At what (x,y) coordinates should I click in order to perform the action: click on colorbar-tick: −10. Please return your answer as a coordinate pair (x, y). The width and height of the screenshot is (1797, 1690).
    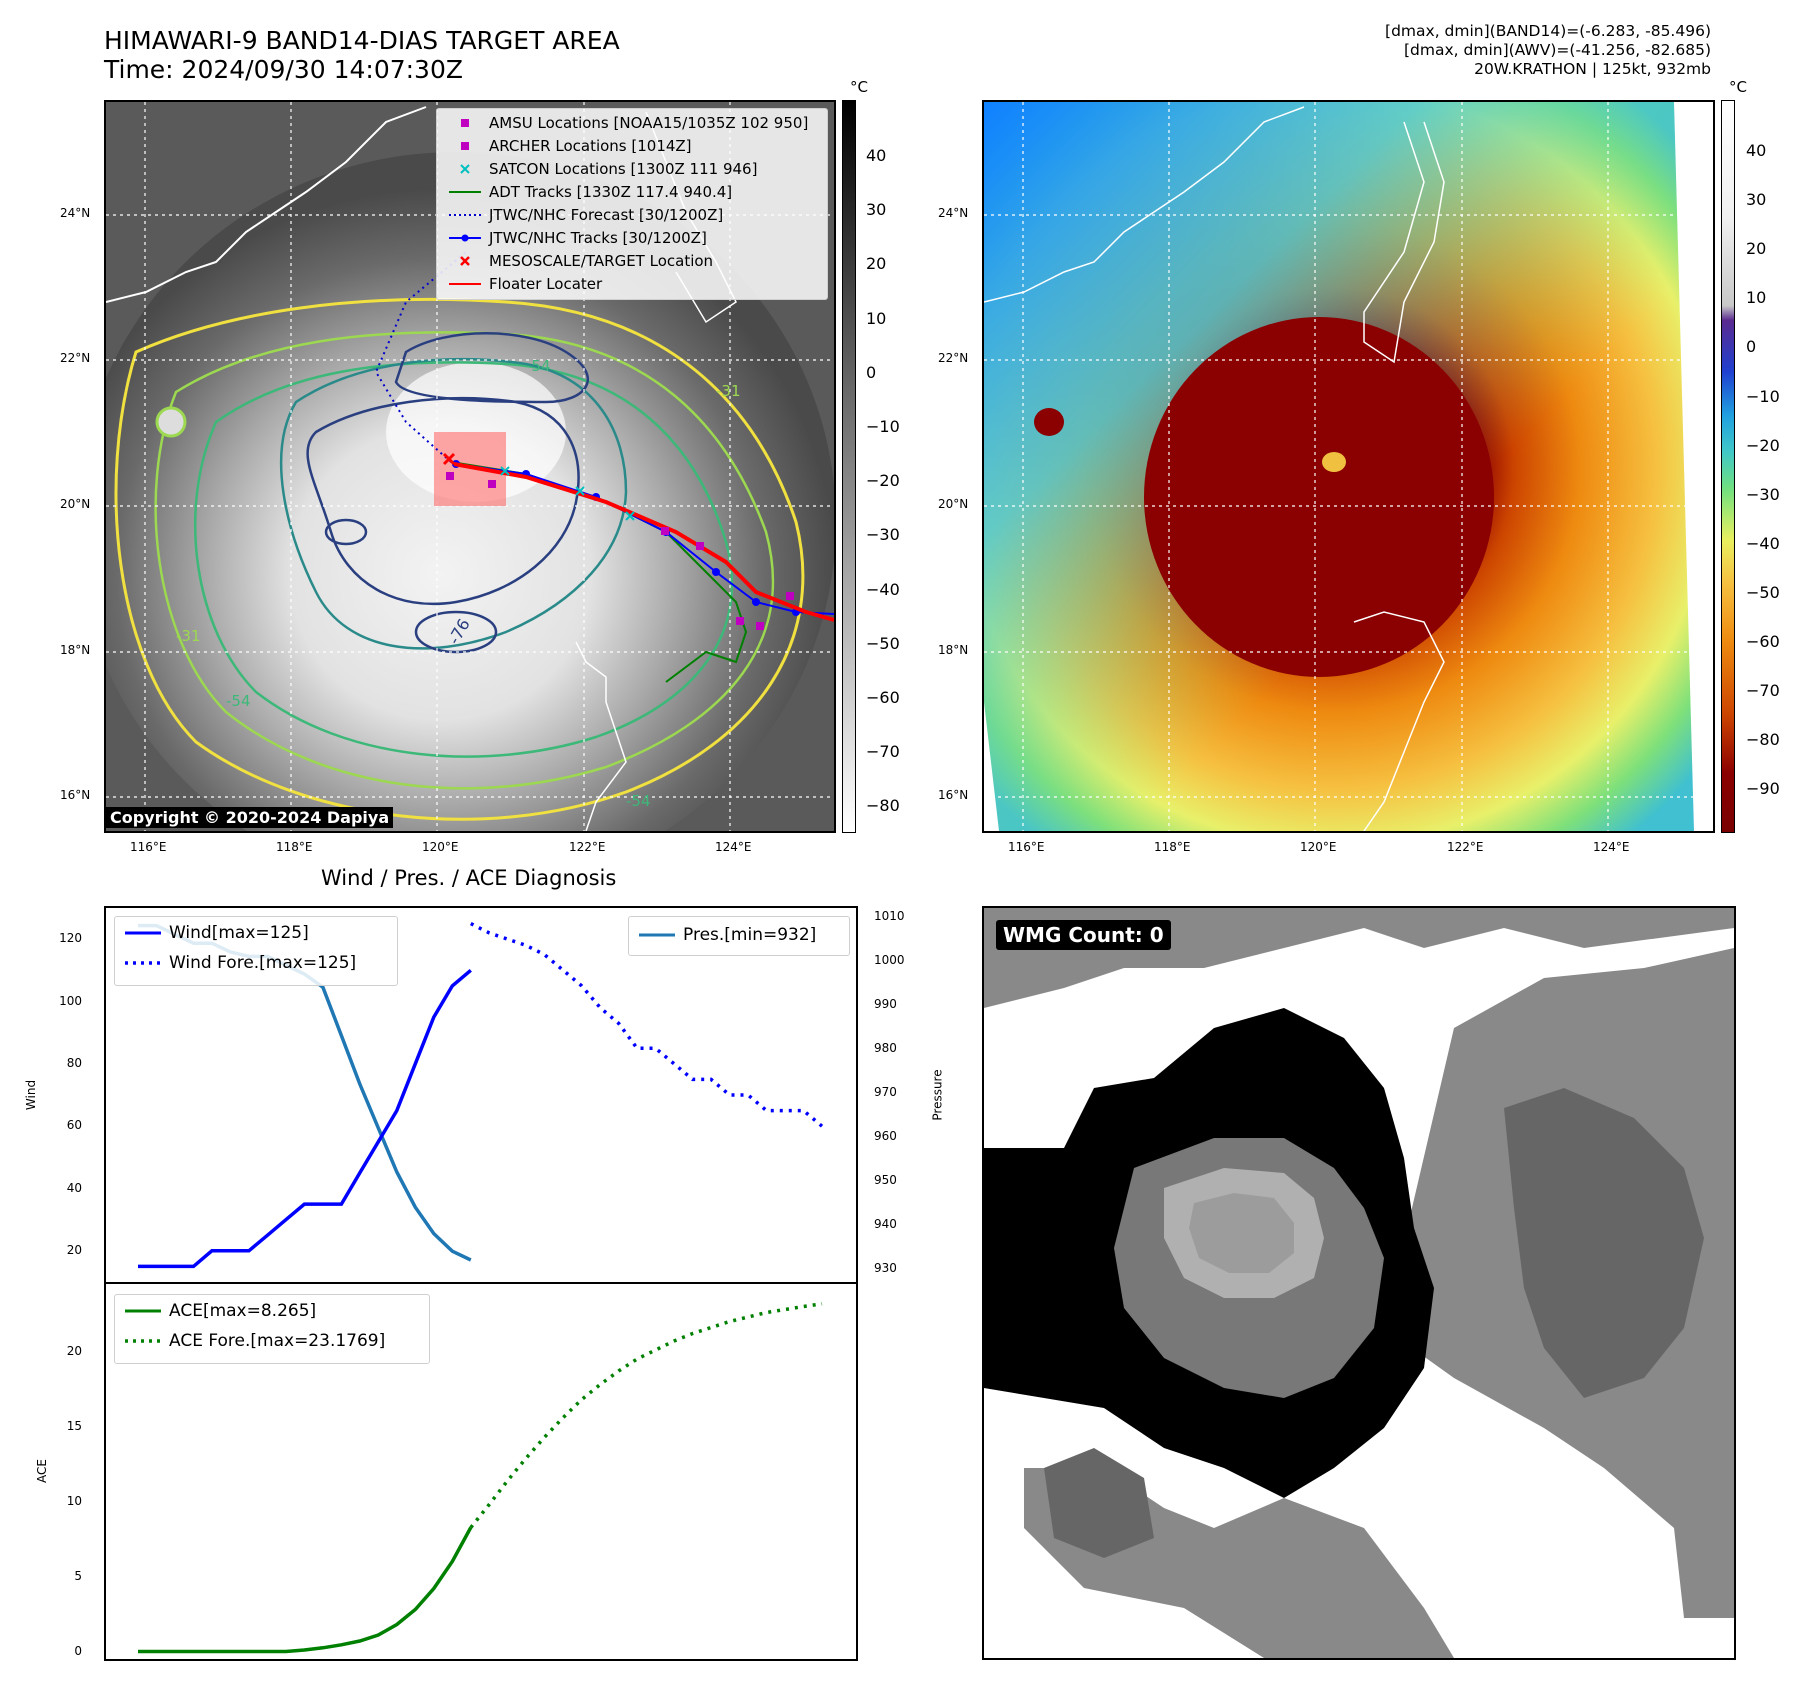
    Looking at the image, I should click on (1763, 396).